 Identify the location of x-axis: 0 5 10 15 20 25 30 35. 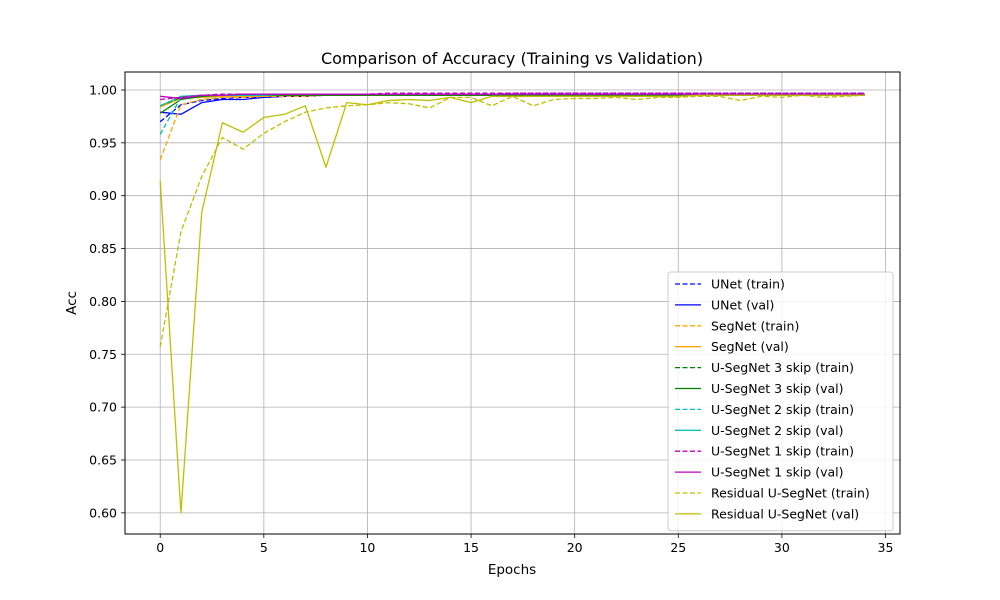
(524, 544).